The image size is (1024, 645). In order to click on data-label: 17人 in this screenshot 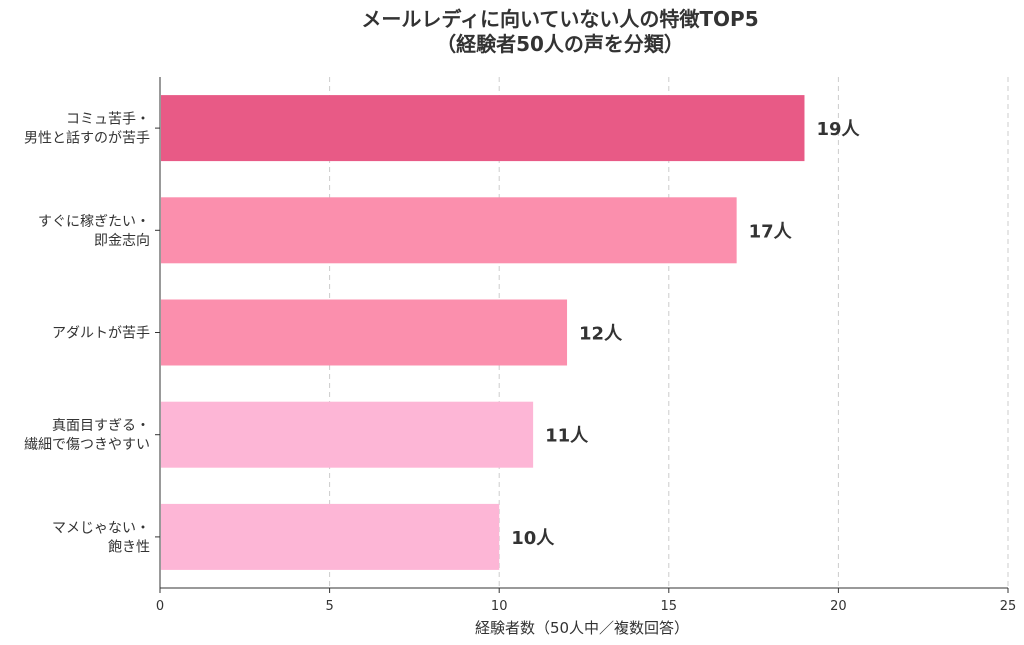, I will do `click(771, 231)`.